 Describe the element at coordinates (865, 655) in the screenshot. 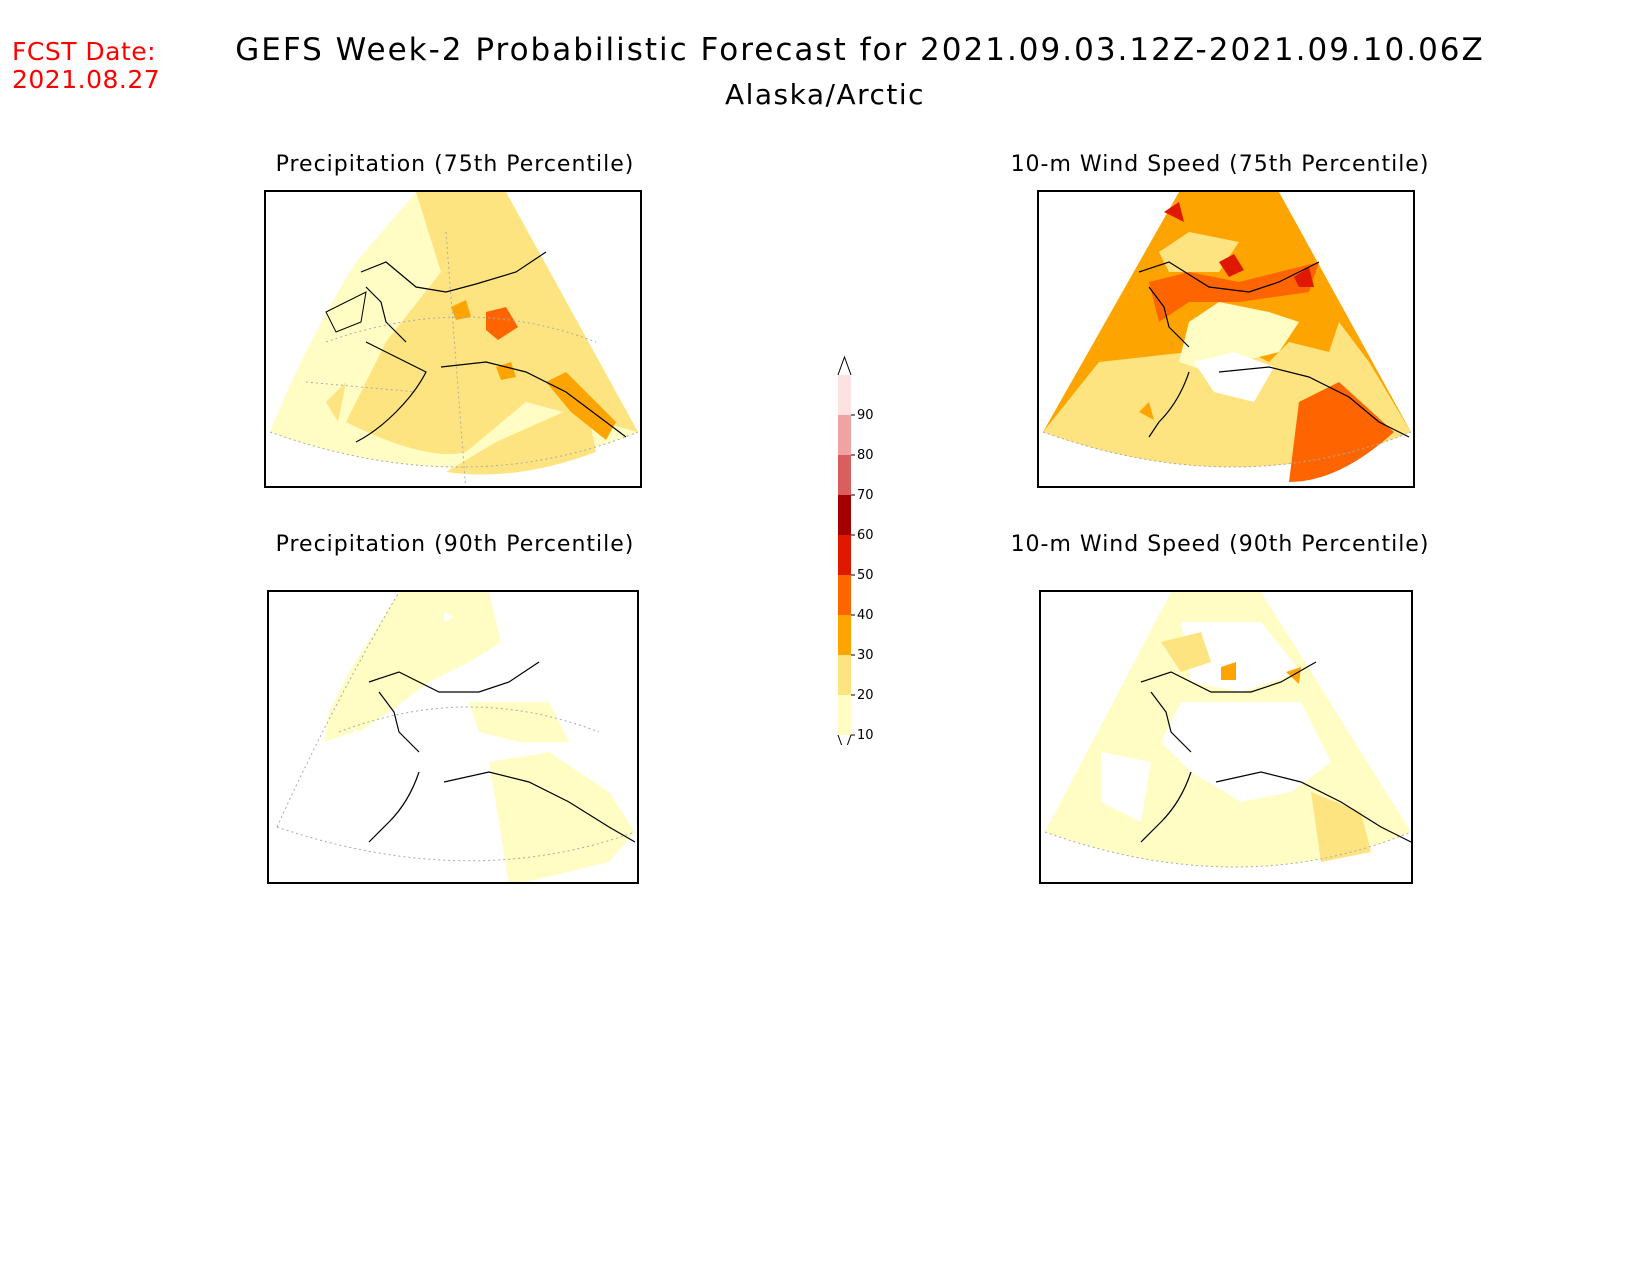

I see `colorbar-label: 30` at that location.